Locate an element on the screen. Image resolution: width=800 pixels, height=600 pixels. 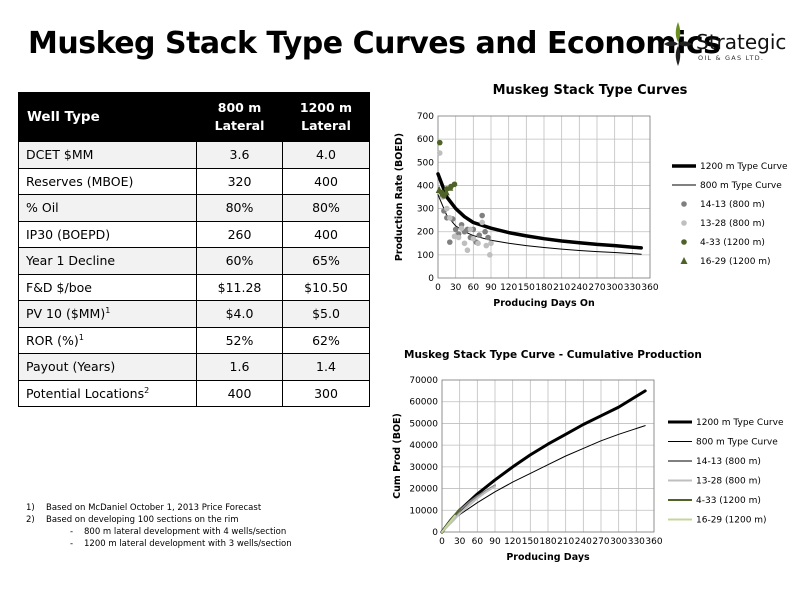
value-800m: 1.6 is located at coordinates (239, 367).